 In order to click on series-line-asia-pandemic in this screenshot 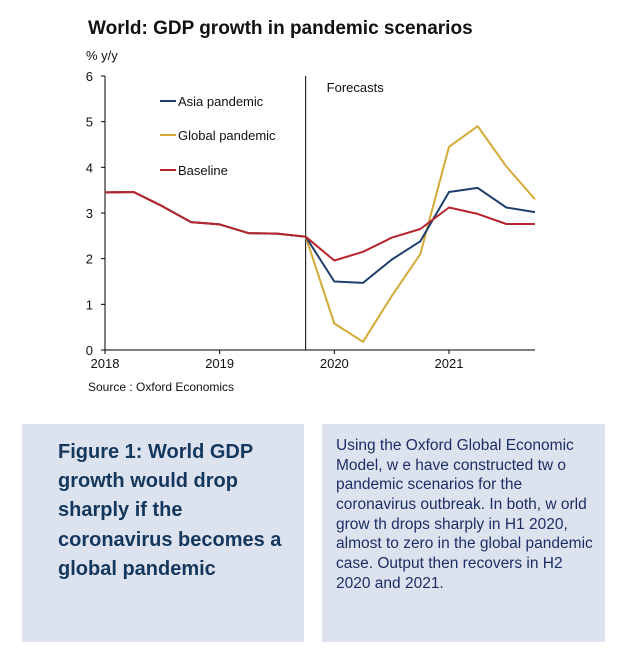, I will do `click(320, 235)`.